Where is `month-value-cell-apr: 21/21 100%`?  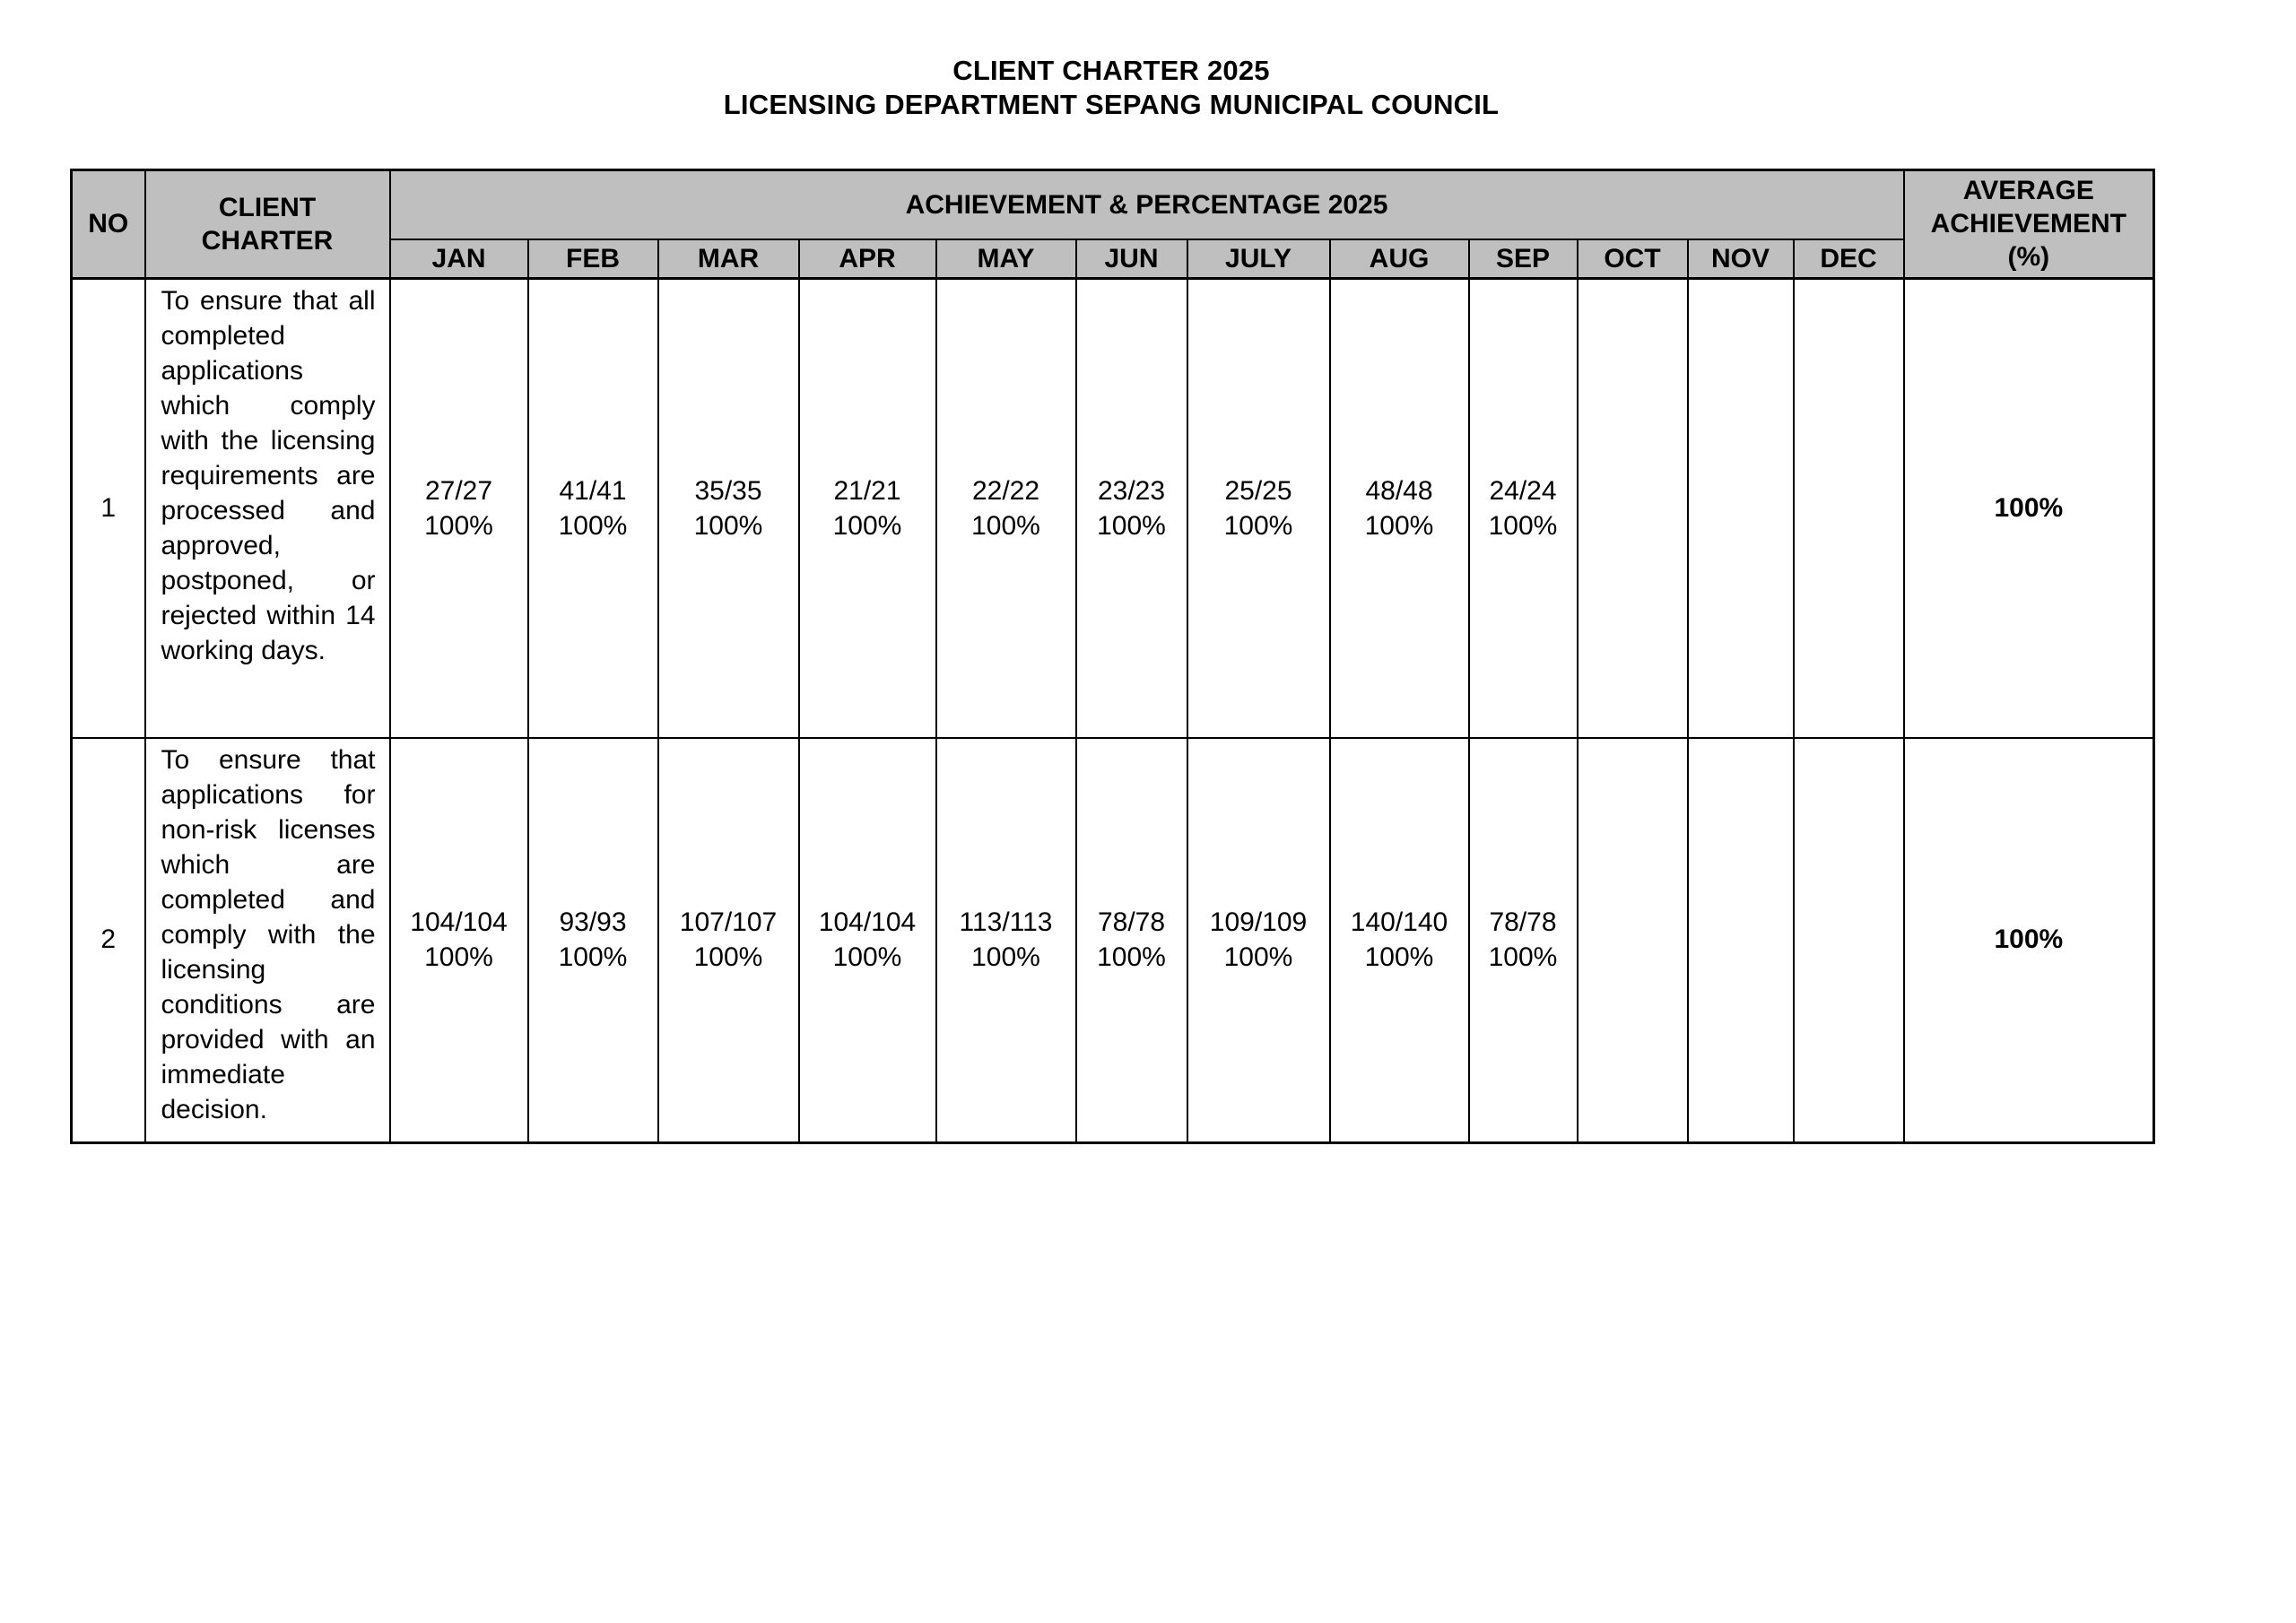 month-value-cell-apr: 21/21 100% is located at coordinates (867, 508).